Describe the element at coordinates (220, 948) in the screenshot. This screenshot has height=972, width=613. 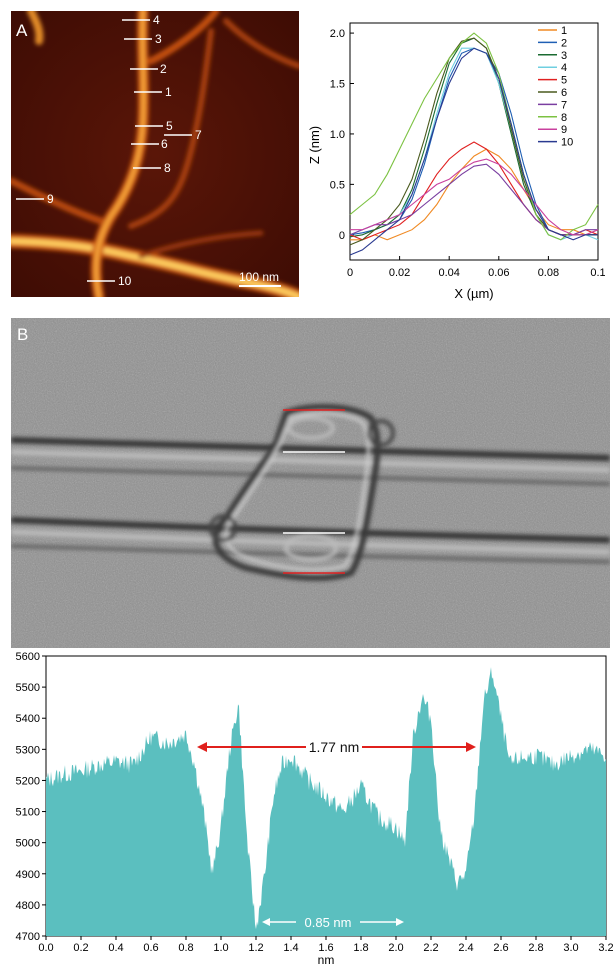
I see `intensity-x-tick-label: 1.0` at that location.